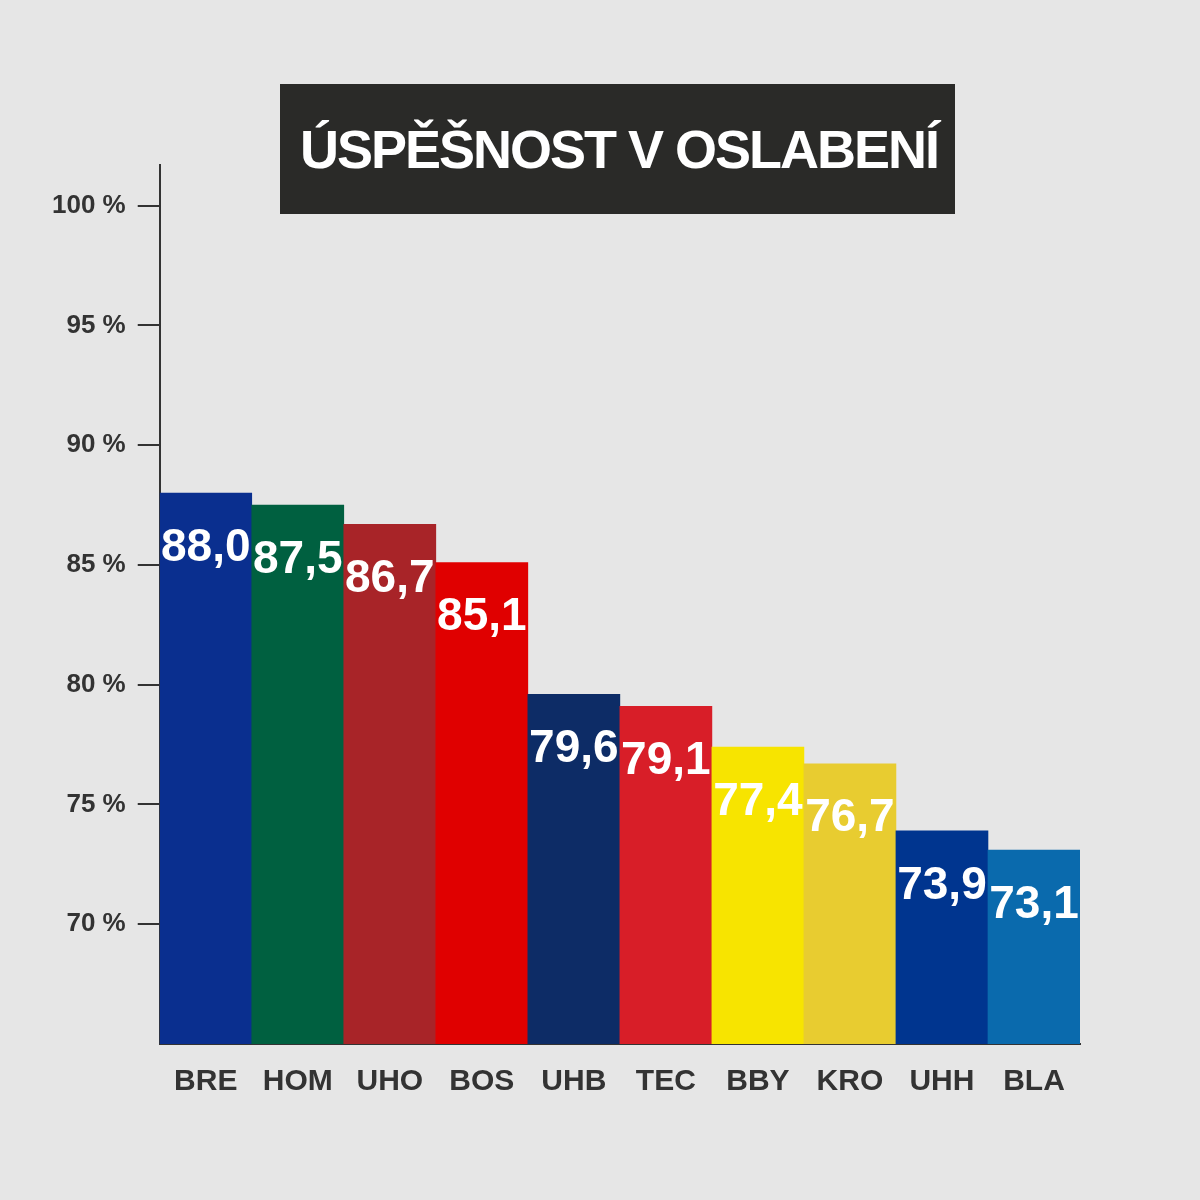 Image resolution: width=1200 pixels, height=1200 pixels. I want to click on data-label: 79,6, so click(574, 746).